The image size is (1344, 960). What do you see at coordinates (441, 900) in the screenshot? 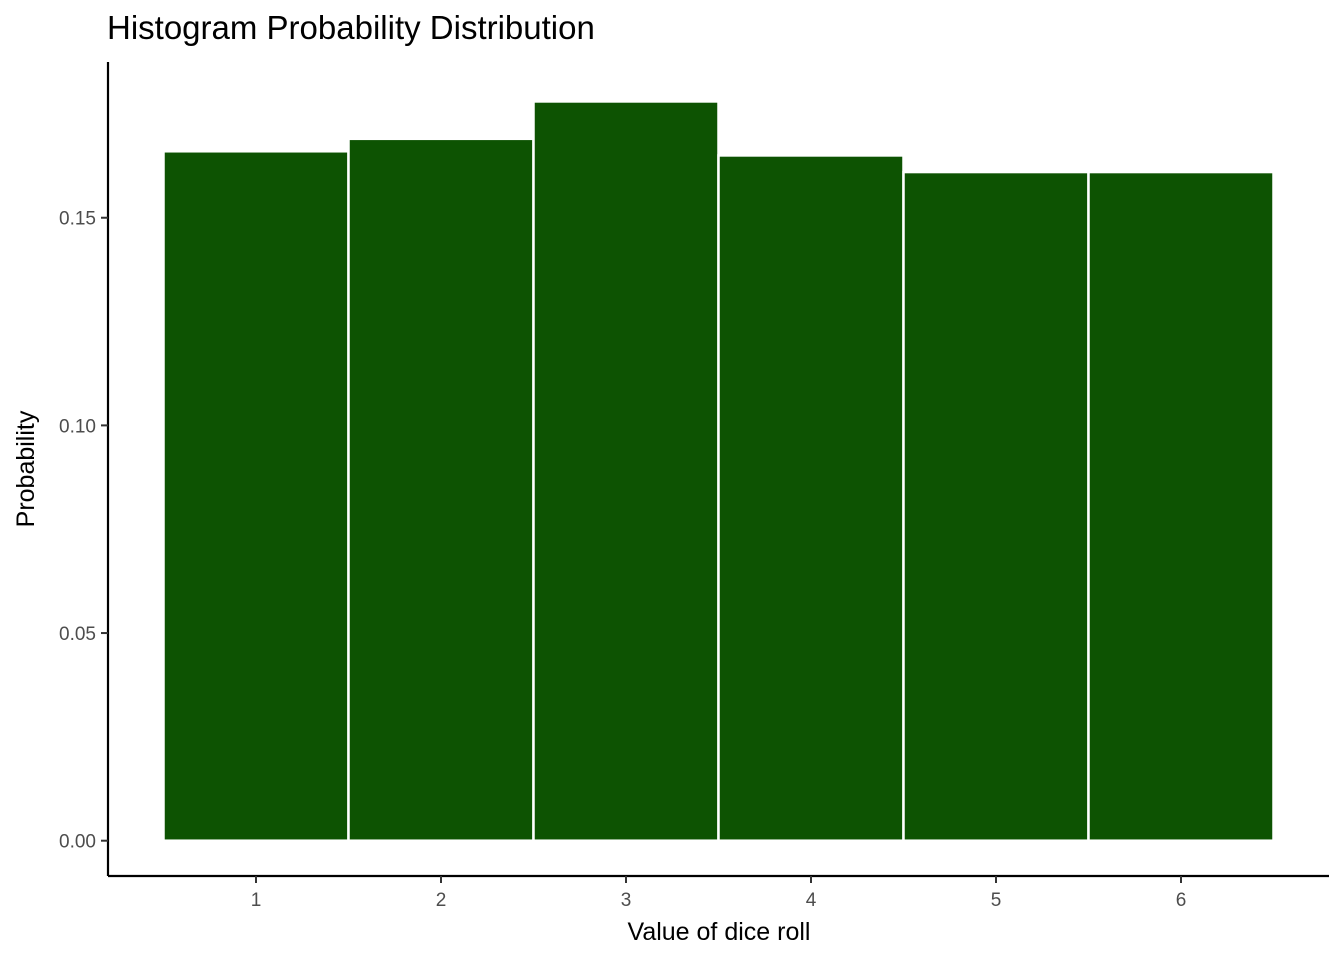
I see `x-tick-label: 2` at bounding box center [441, 900].